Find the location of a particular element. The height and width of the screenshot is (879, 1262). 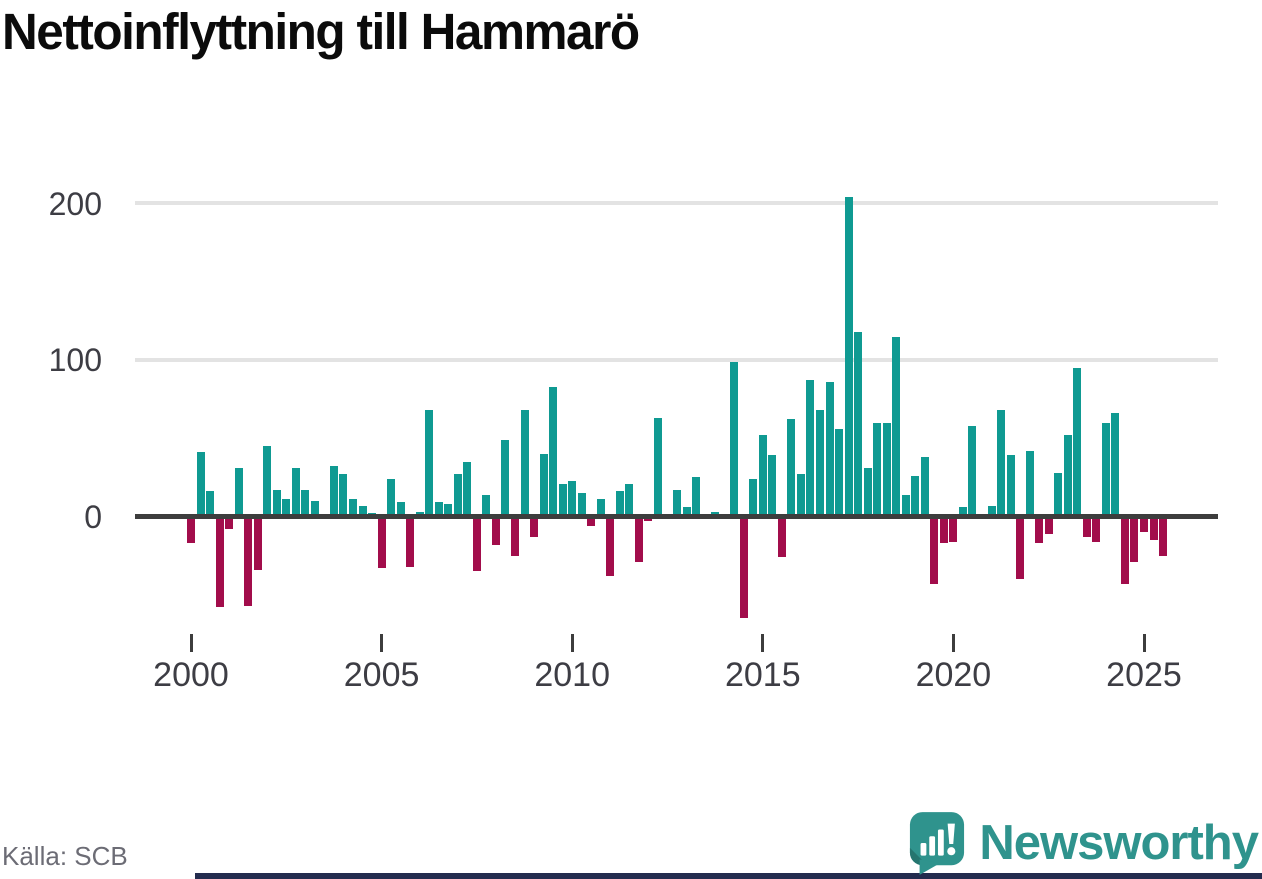

x-axis-year-label: 2020 is located at coordinates (953, 675).